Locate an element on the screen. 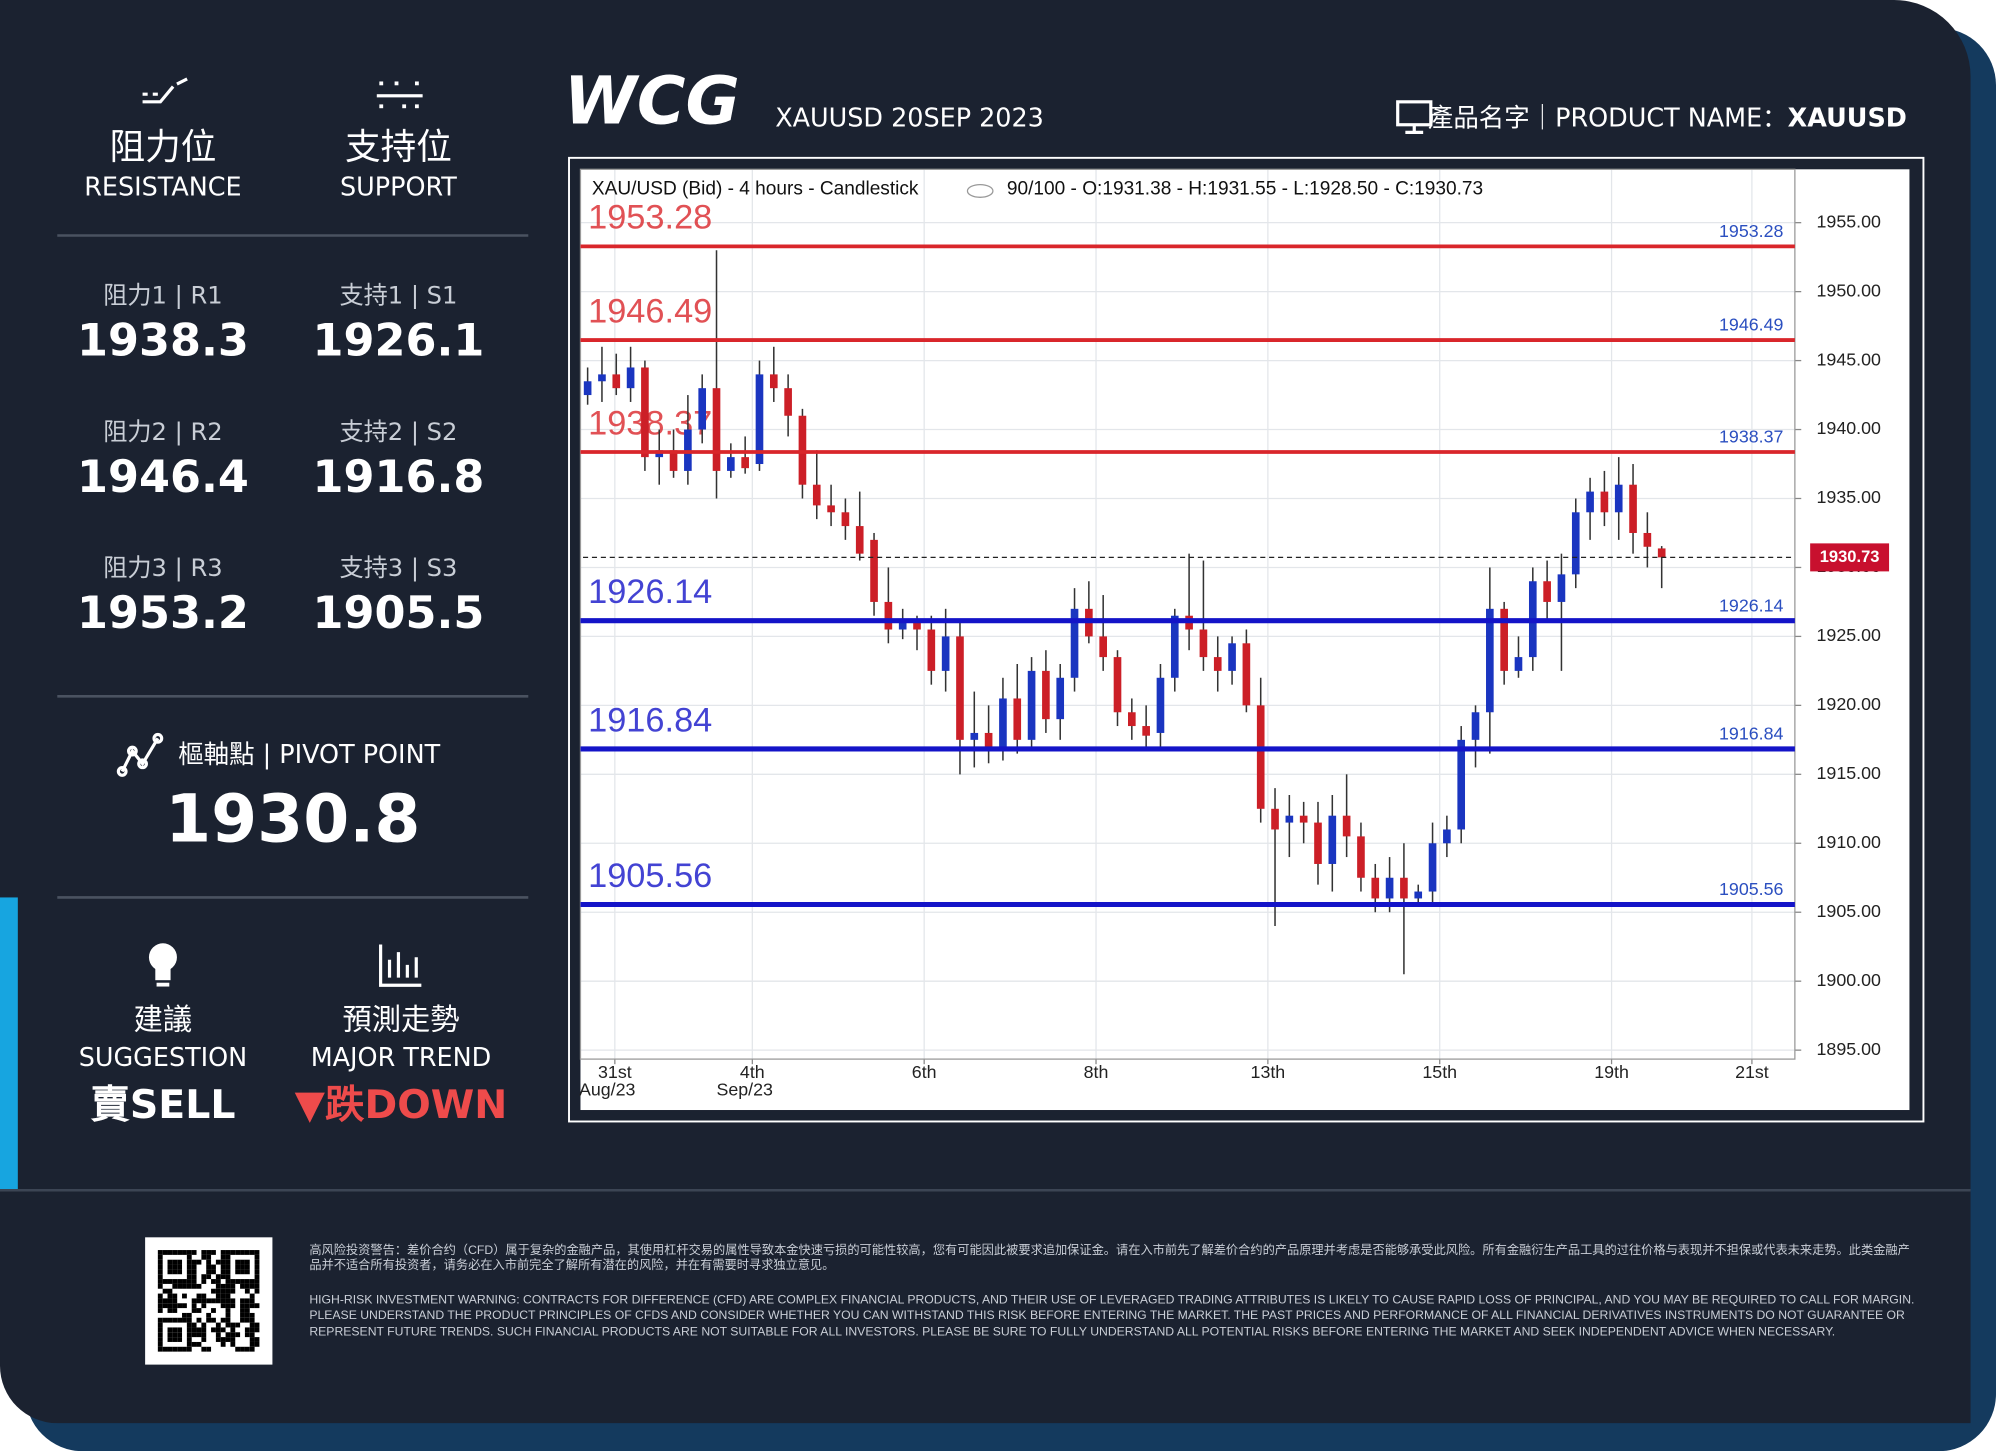 The image size is (1996, 1451). level-label-small: 1905.56 is located at coordinates (1751, 889).